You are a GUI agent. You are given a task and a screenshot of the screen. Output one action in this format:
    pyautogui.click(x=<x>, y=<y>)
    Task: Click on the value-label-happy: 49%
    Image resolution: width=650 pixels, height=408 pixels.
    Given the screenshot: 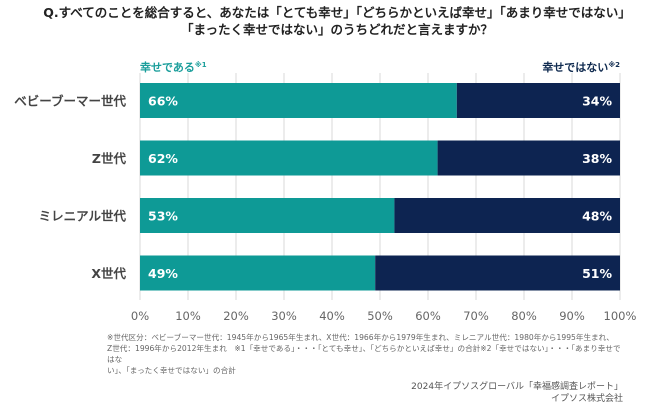 What is the action you would take?
    pyautogui.click(x=163, y=273)
    